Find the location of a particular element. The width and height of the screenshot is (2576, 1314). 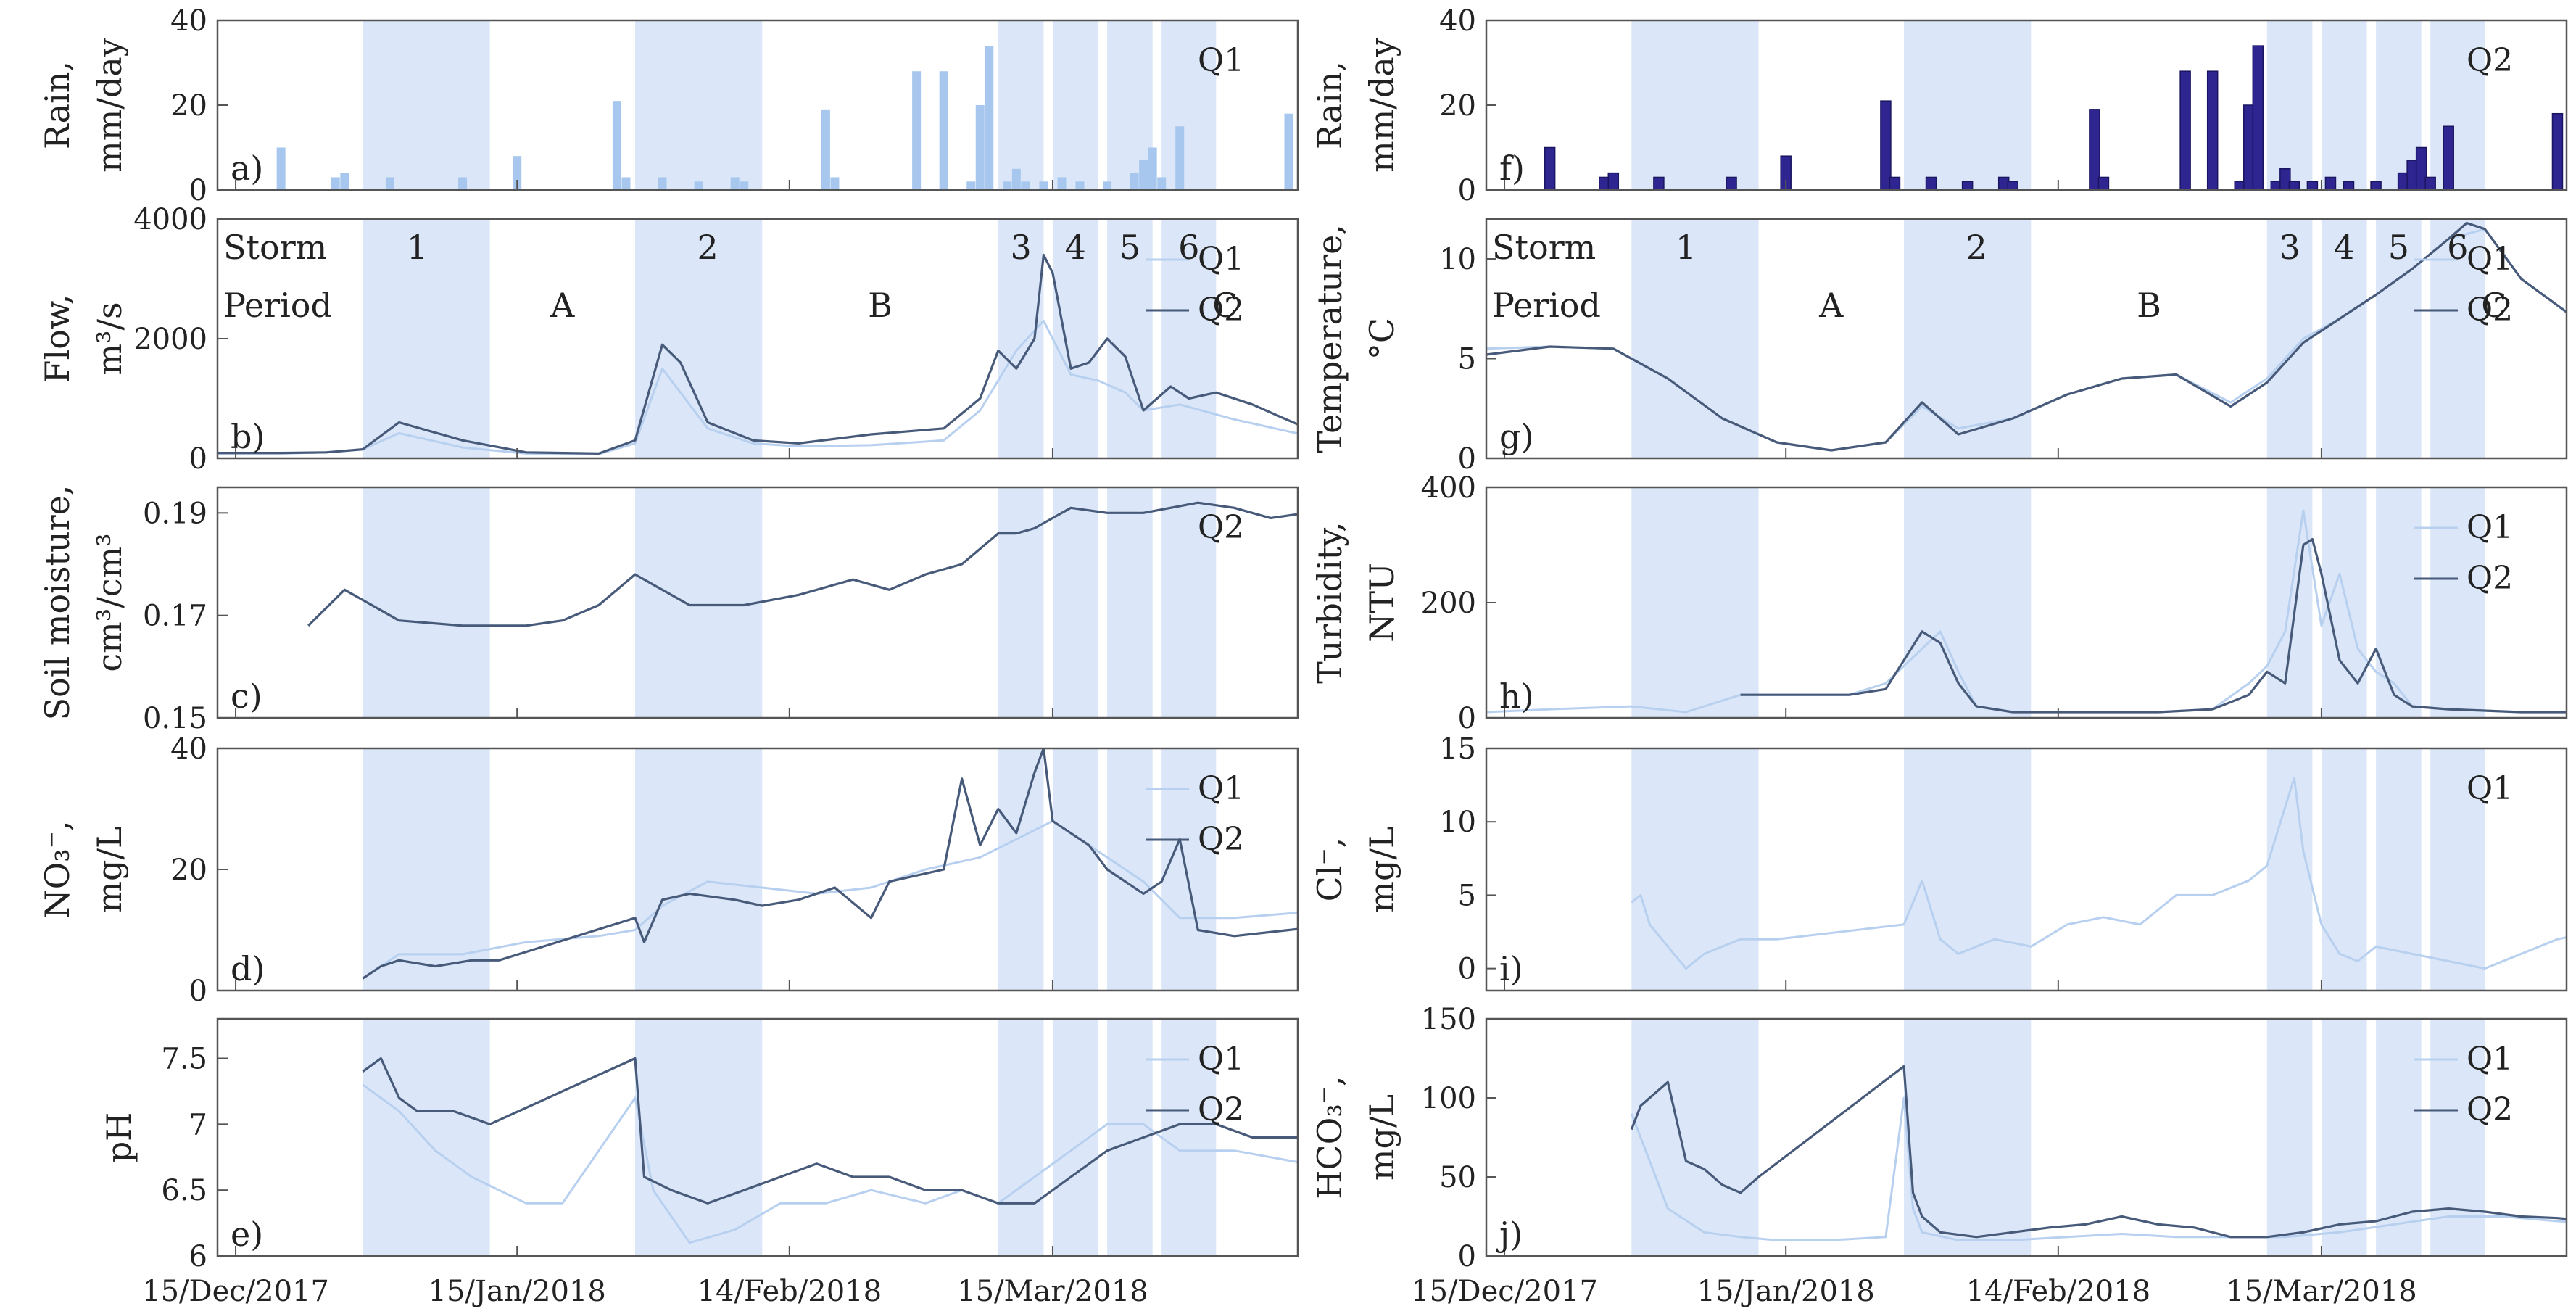

panel-a: 0 20 40 Rain, mm/day a) Q1 is located at coordinates (697, 106).